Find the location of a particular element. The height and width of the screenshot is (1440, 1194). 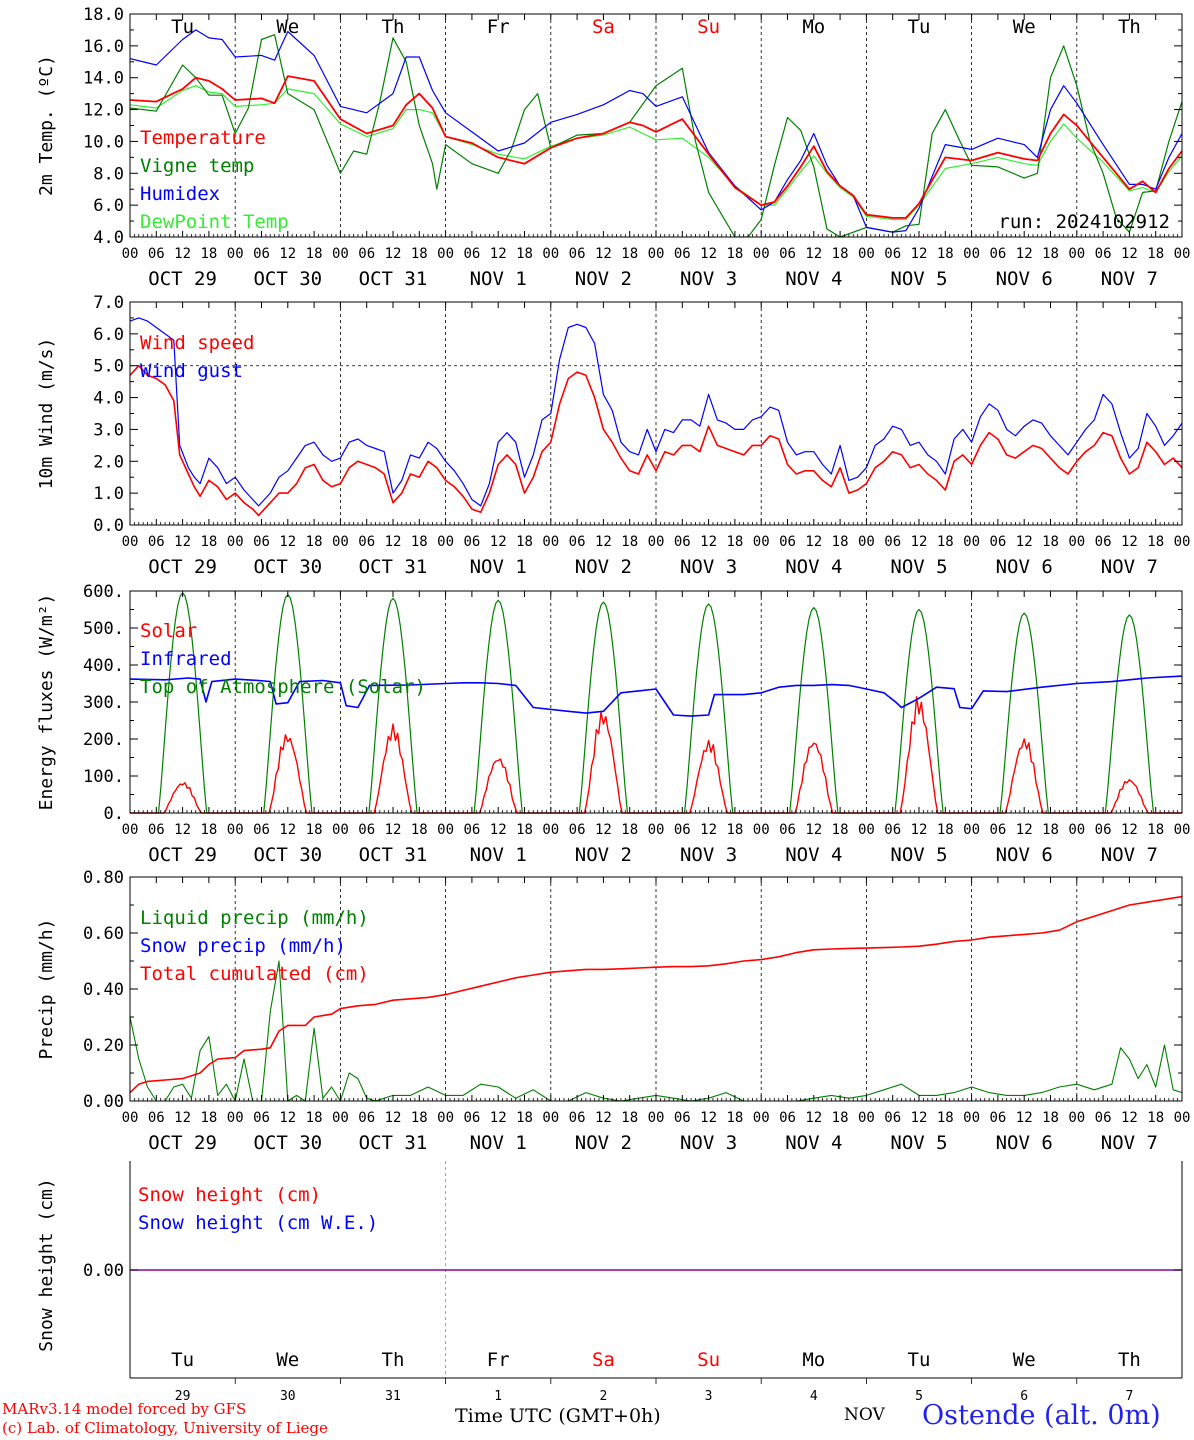

weekday-label: Mo is located at coordinates (813, 1360).